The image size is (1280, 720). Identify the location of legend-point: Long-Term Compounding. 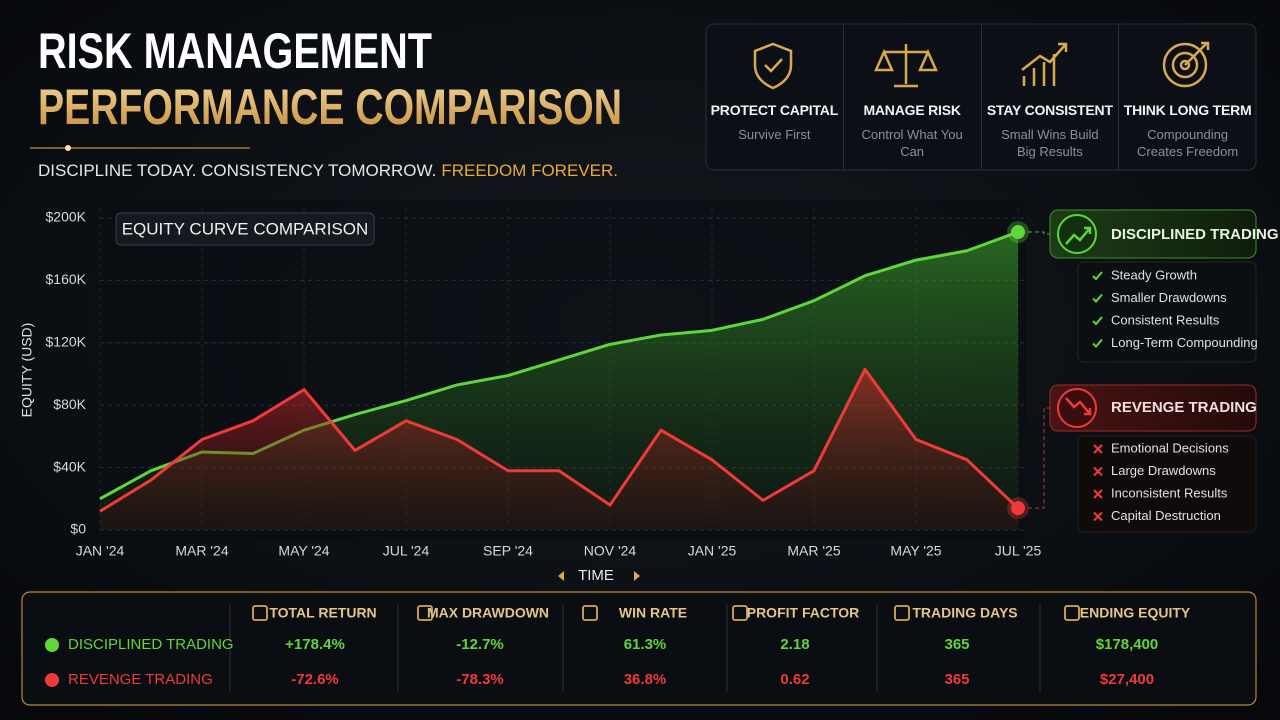
(1184, 342).